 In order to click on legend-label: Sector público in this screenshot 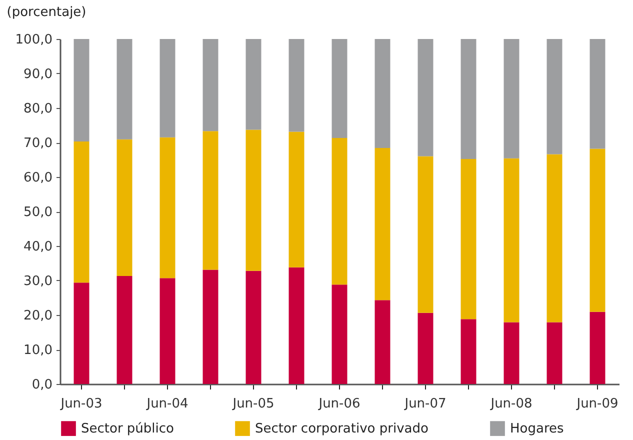, I will do `click(127, 429)`.